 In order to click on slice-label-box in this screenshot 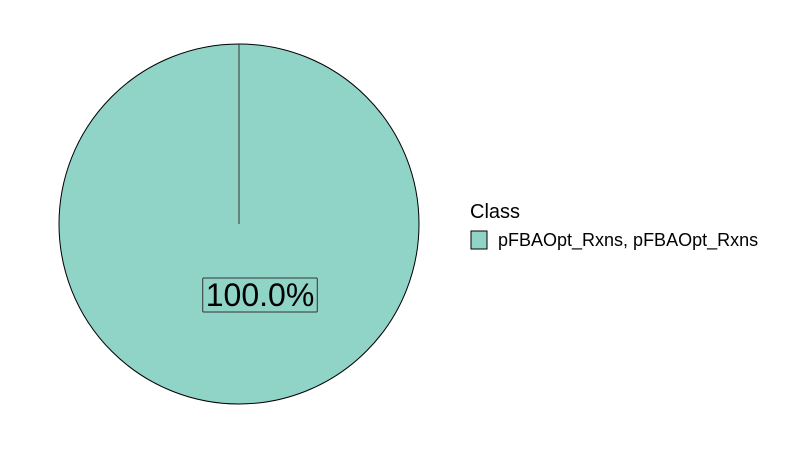, I will do `click(260, 295)`.